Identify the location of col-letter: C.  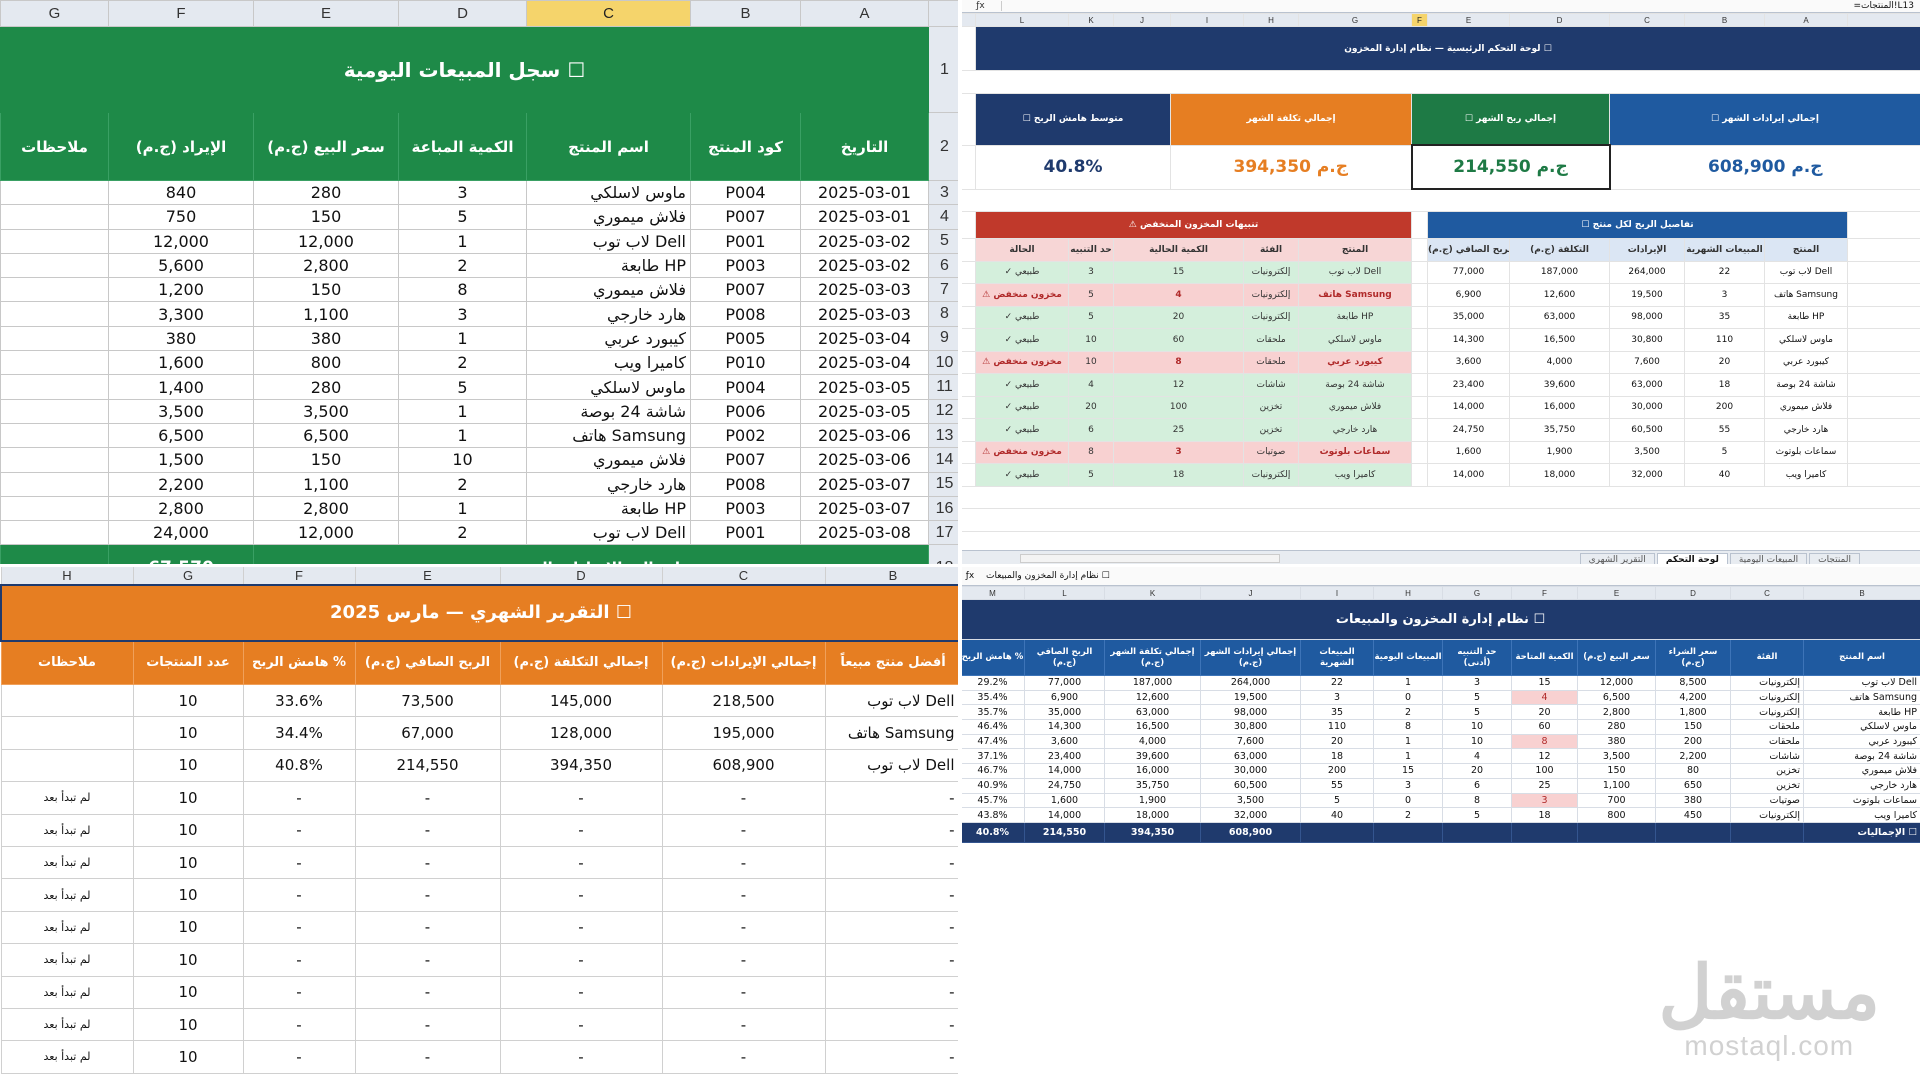
(1767, 593).